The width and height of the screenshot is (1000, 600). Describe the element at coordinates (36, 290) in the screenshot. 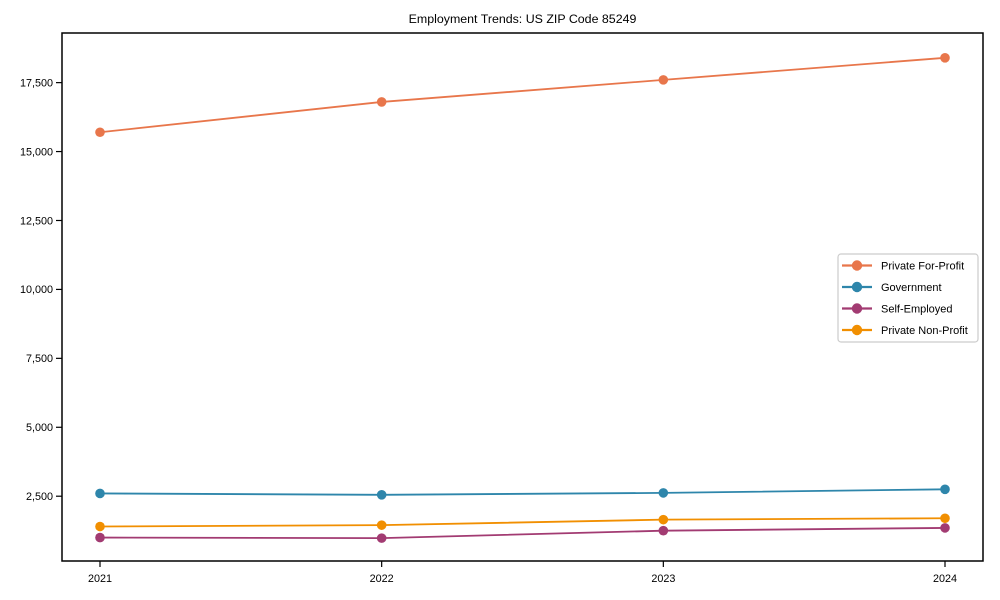

I see `y-axis-tick-label: 10,000` at that location.